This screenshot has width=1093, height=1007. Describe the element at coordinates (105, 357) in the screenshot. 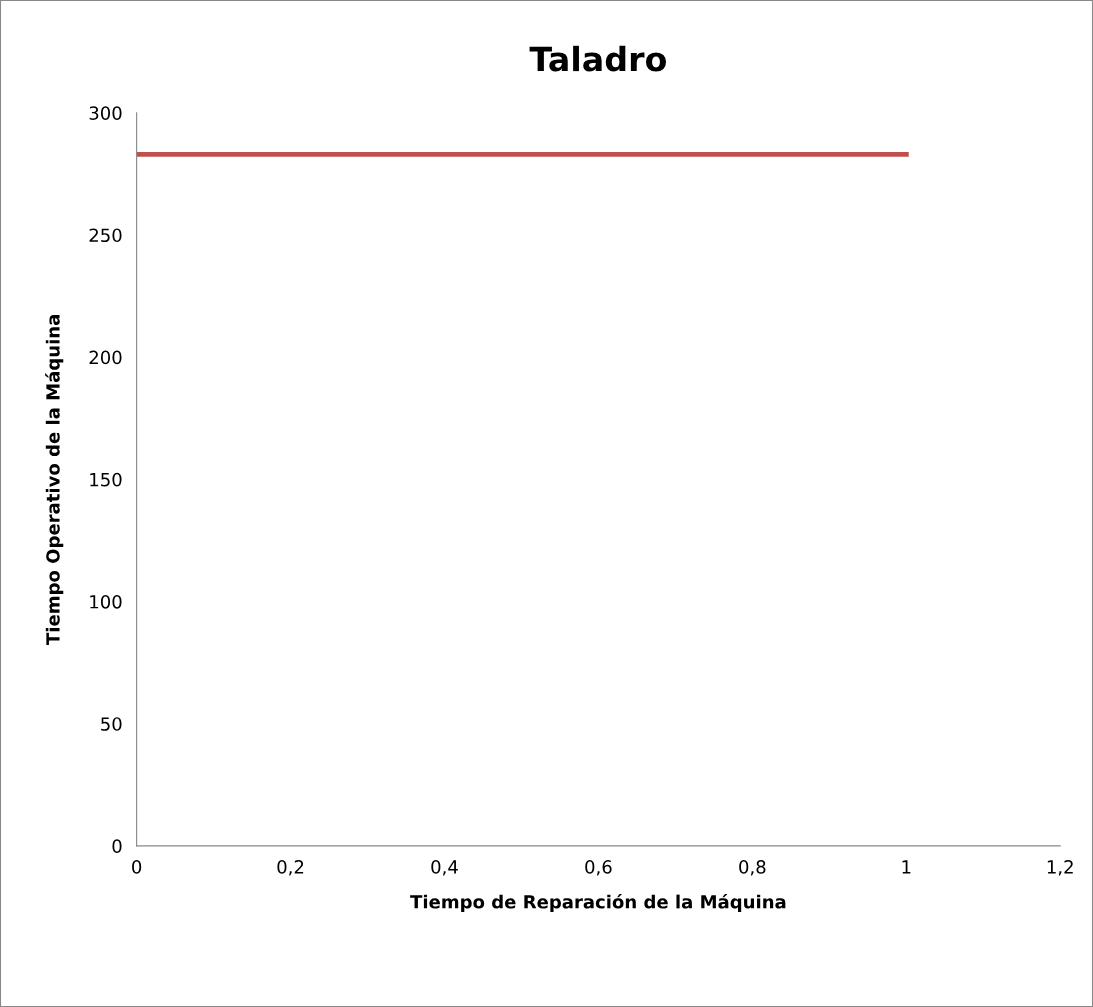

I see `y-tick-label: 200` at that location.